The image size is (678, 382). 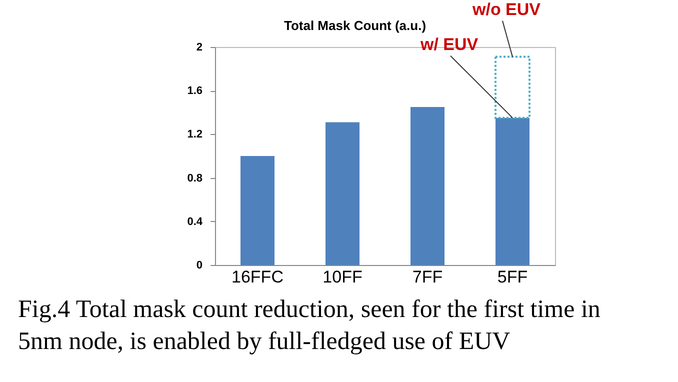 What do you see at coordinates (512, 277) in the screenshot?
I see `x-tick-label: 5FF` at bounding box center [512, 277].